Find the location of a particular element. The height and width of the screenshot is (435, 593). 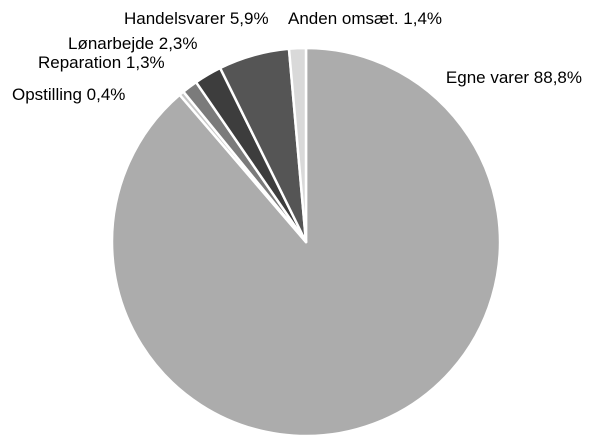

pie-label-anden-omsaet: Anden omsæt. 1,4% is located at coordinates (365, 18).